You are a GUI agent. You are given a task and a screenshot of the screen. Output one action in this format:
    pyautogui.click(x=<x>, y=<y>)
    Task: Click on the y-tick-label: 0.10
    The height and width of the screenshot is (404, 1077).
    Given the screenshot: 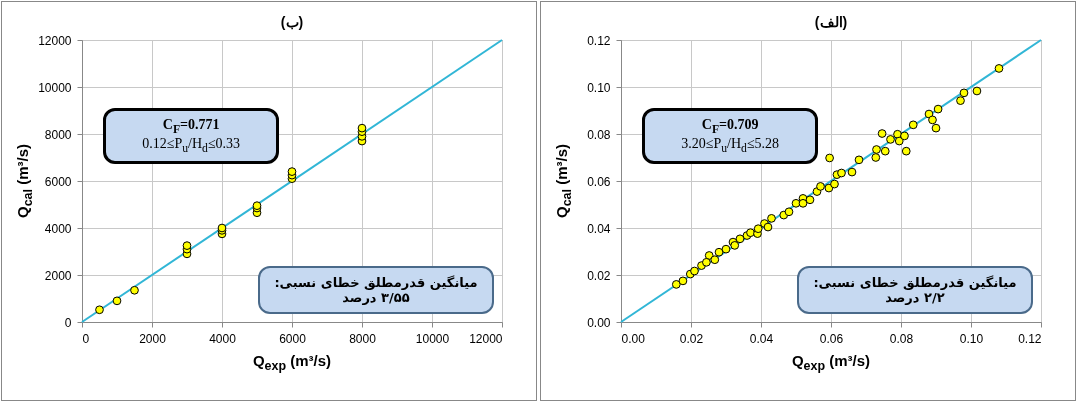 What is the action you would take?
    pyautogui.click(x=599, y=87)
    